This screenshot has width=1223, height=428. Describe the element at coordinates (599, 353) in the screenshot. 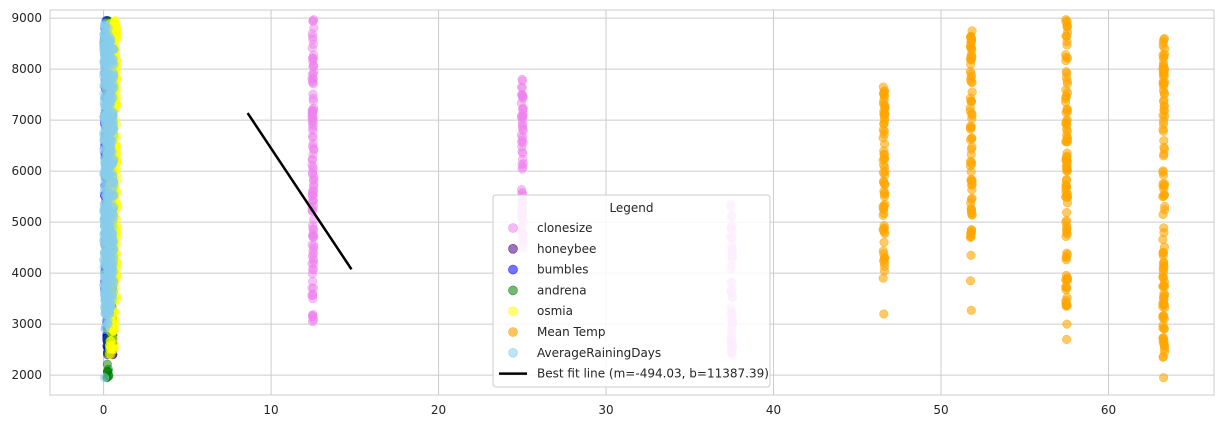

I see `legend-label: AverageRainingDays` at that location.